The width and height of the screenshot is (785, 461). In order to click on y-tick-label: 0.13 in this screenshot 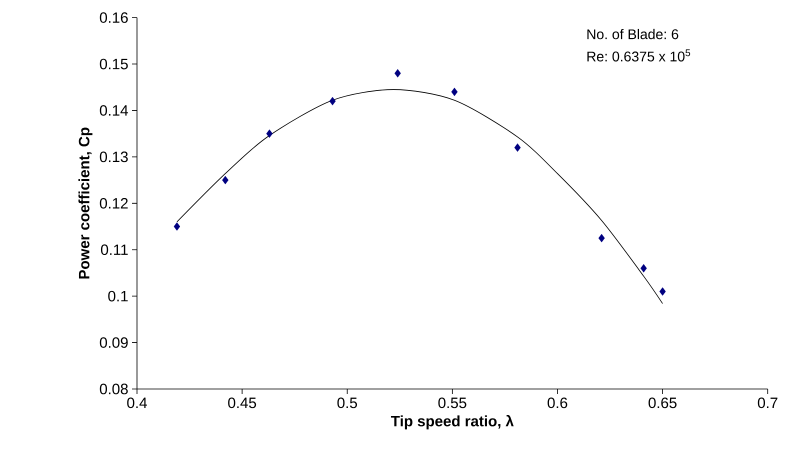, I will do `click(114, 157)`.